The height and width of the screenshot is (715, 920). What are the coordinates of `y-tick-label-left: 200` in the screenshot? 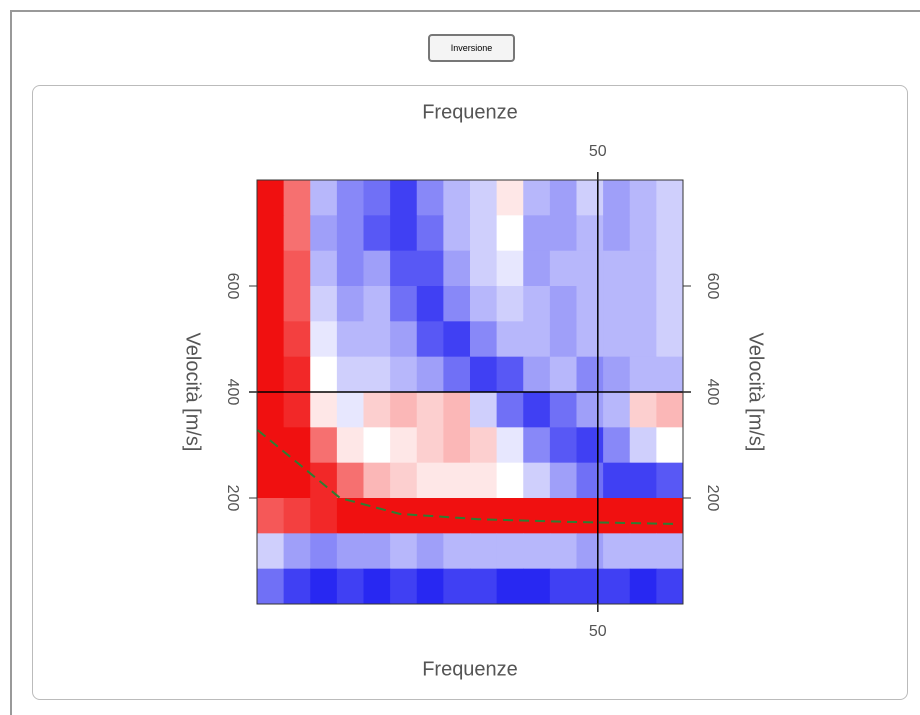 It's located at (232, 498).